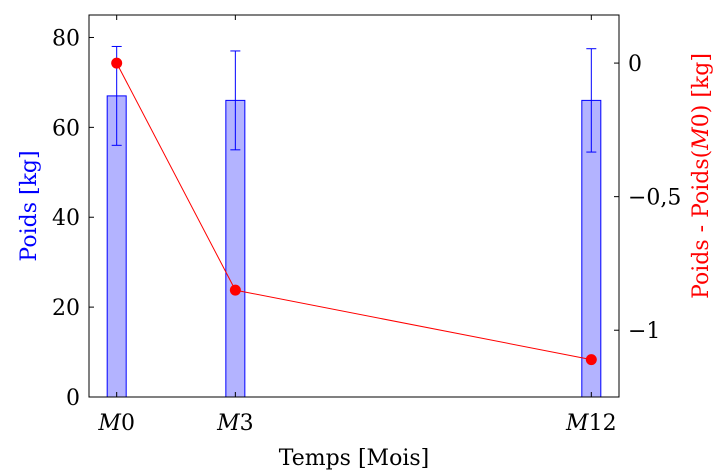 The width and height of the screenshot is (719, 474). What do you see at coordinates (644, 331) in the screenshot?
I see `y-right-tick-label: −1` at bounding box center [644, 331].